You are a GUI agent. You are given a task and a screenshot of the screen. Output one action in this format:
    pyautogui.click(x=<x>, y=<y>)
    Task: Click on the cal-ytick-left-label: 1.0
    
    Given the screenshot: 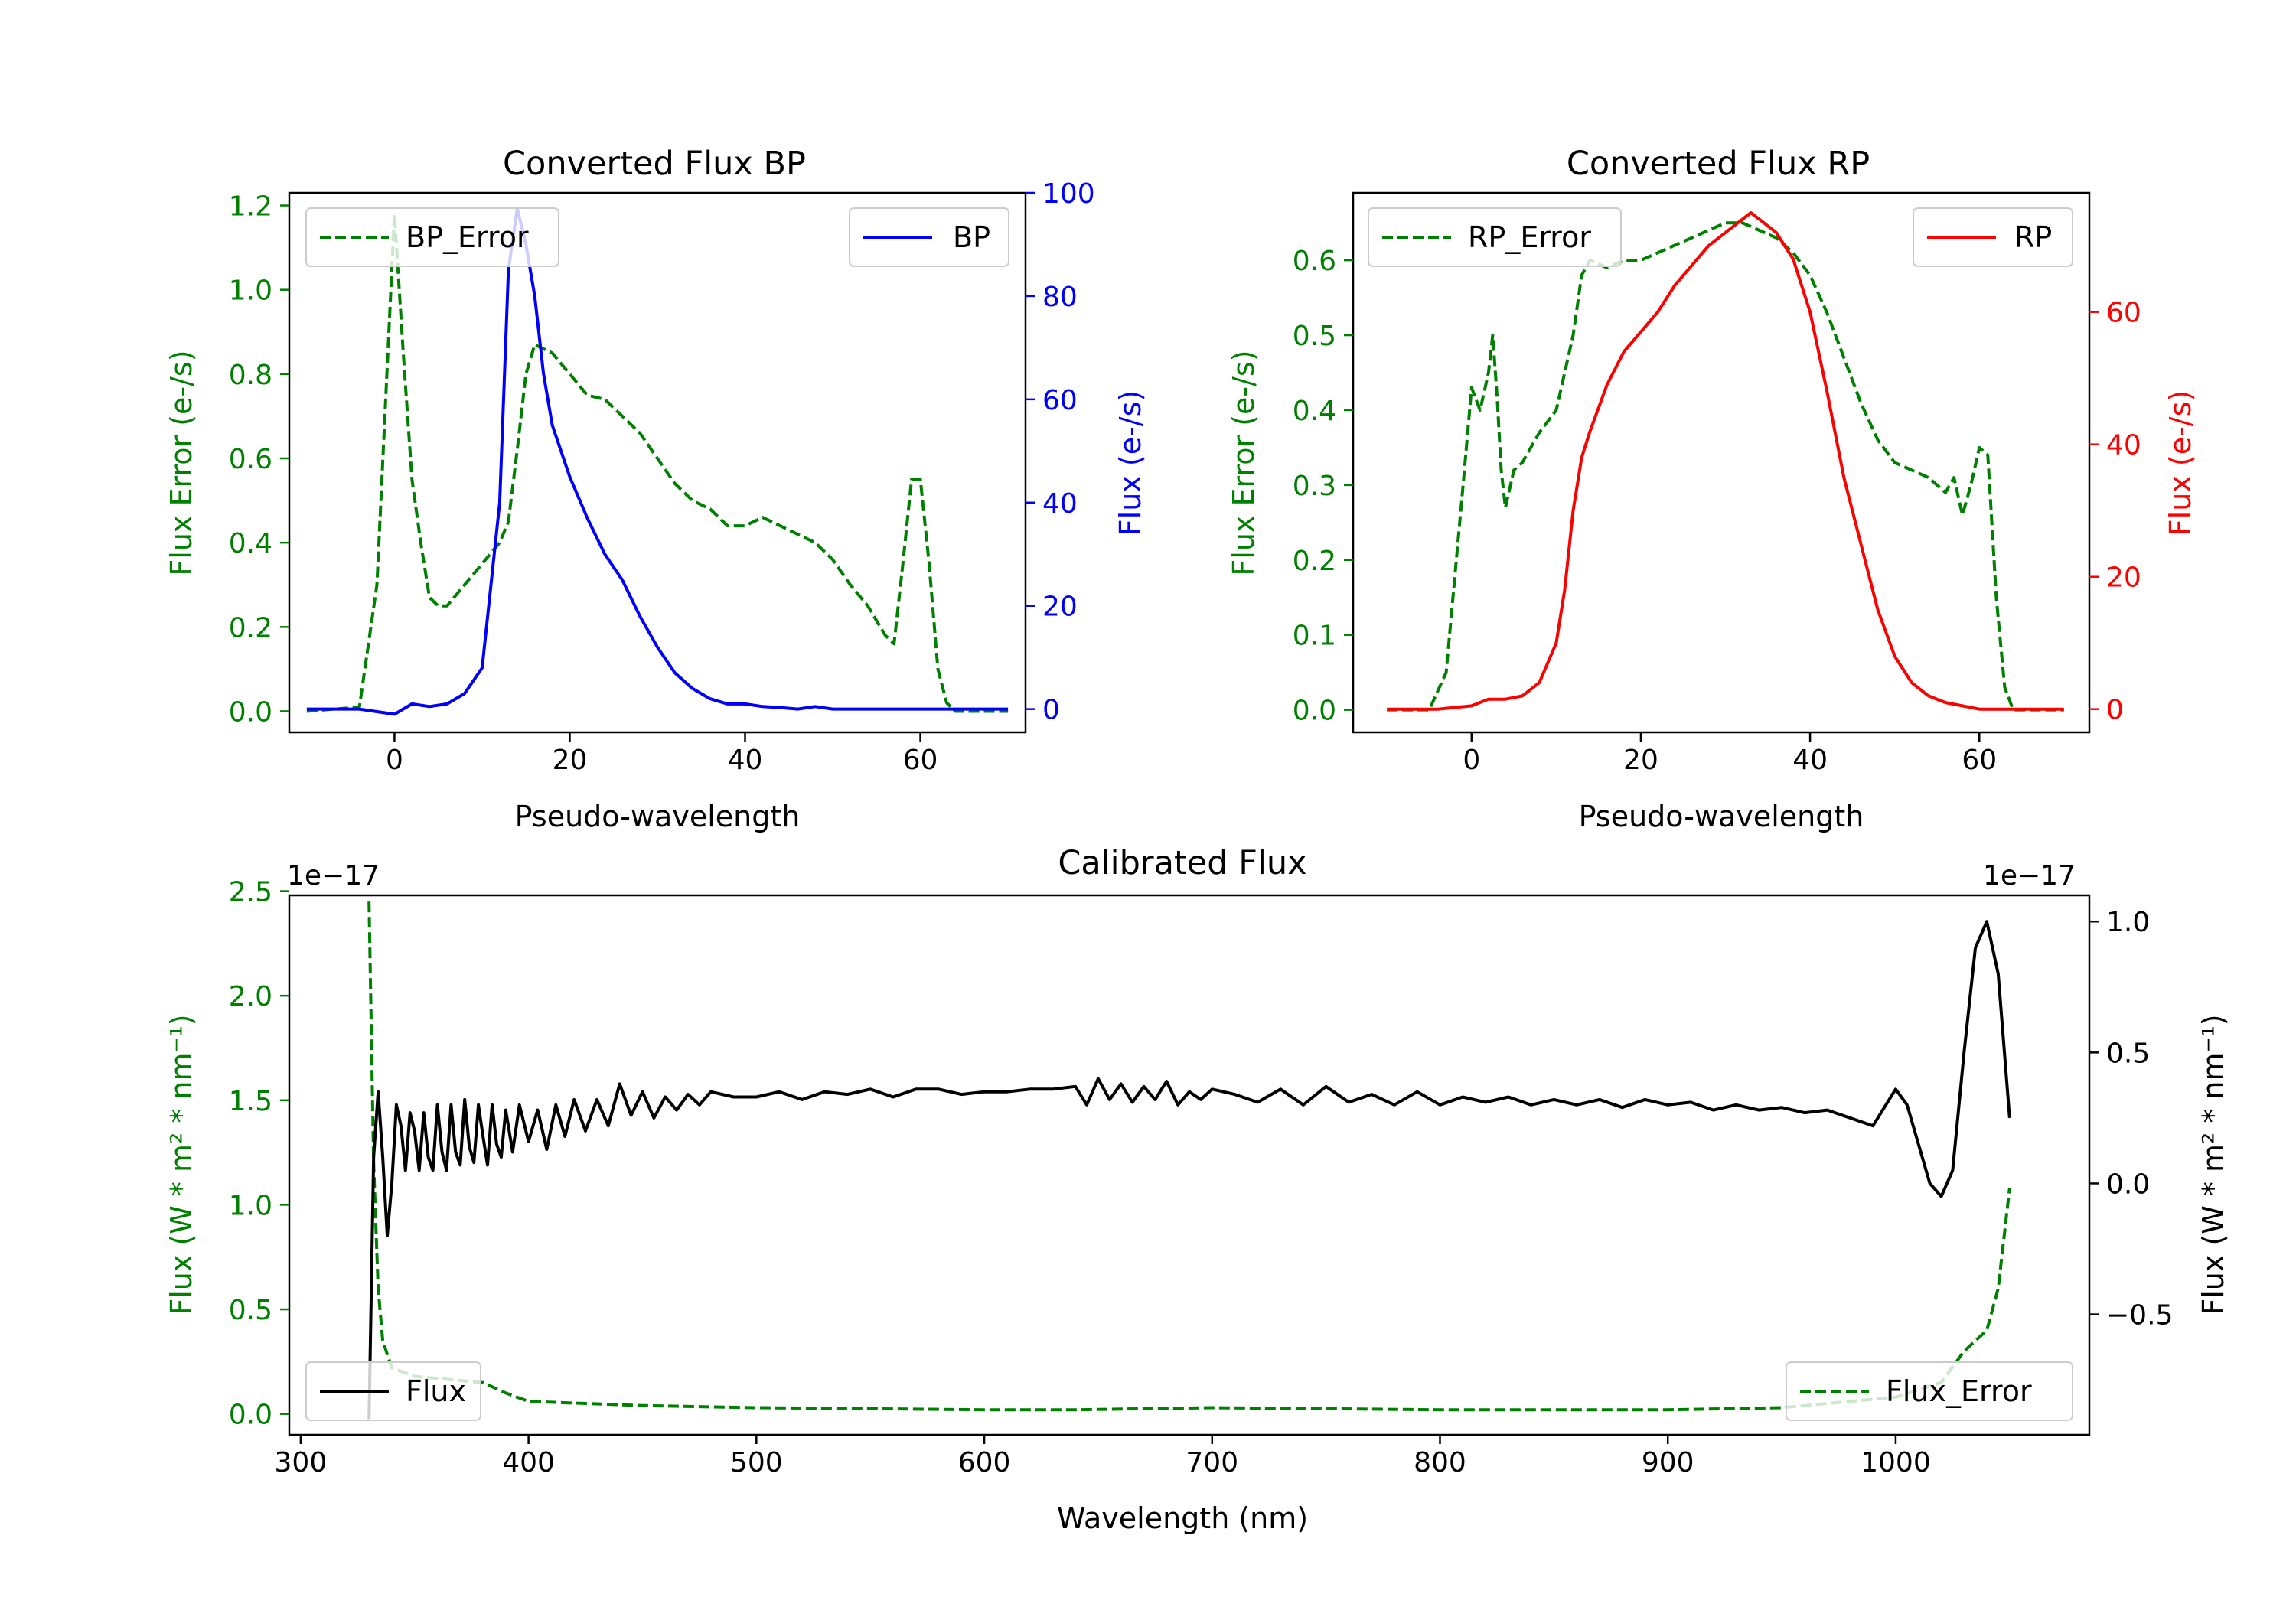 What is the action you would take?
    pyautogui.click(x=250, y=1205)
    